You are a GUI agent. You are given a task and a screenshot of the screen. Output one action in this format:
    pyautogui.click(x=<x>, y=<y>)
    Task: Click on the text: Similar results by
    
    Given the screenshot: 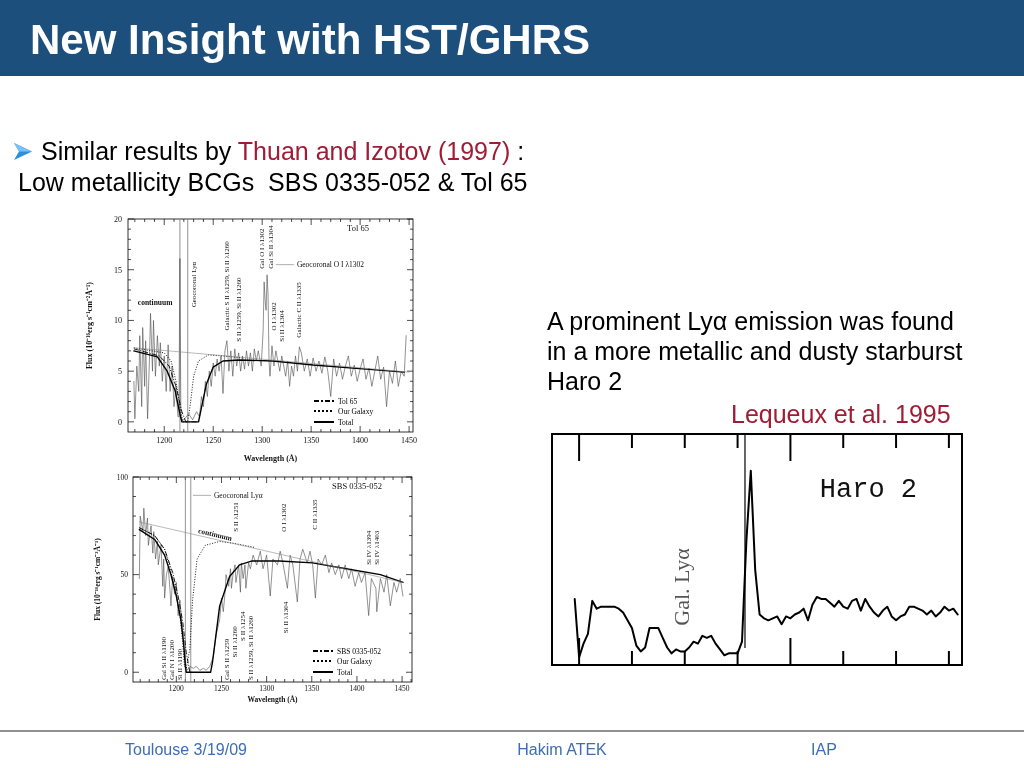 What is the action you would take?
    pyautogui.click(x=136, y=151)
    